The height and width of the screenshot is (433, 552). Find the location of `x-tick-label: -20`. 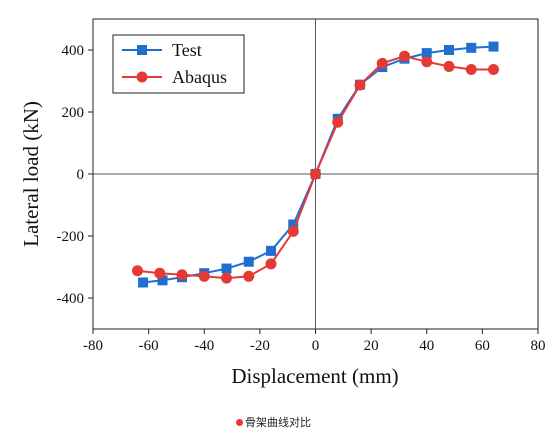

x-tick-label: -20 is located at coordinates (260, 346).